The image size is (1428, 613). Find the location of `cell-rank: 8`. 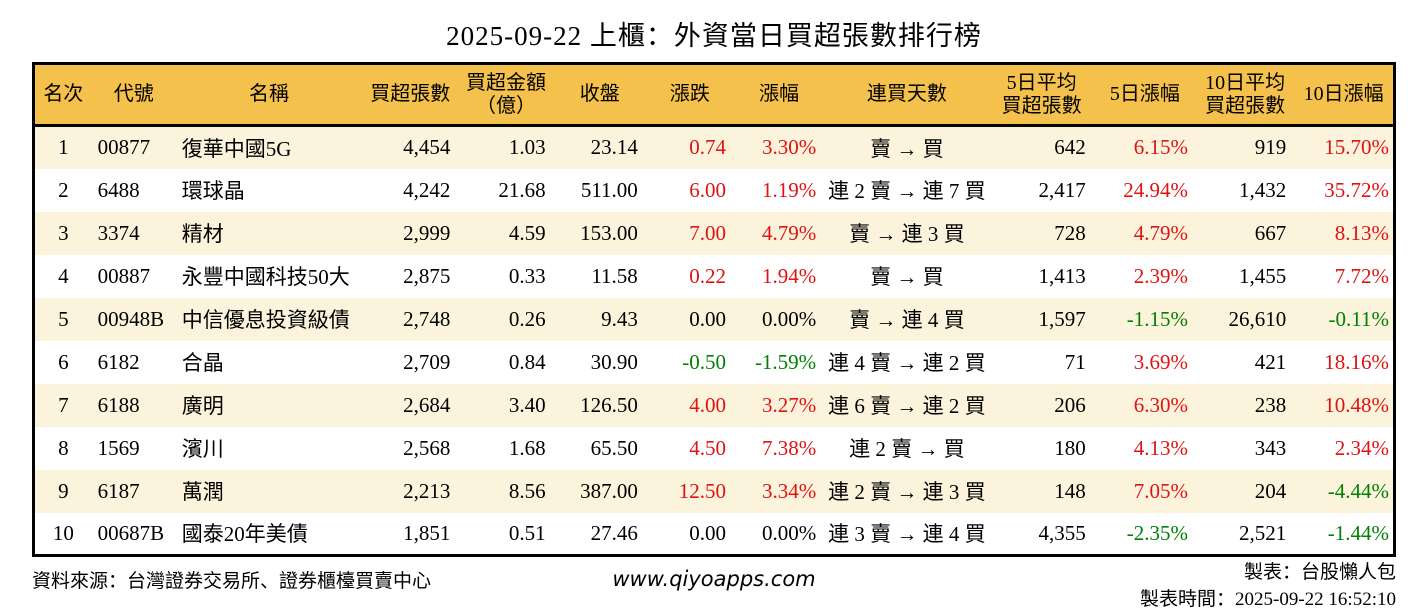

cell-rank: 8 is located at coordinates (63, 447).